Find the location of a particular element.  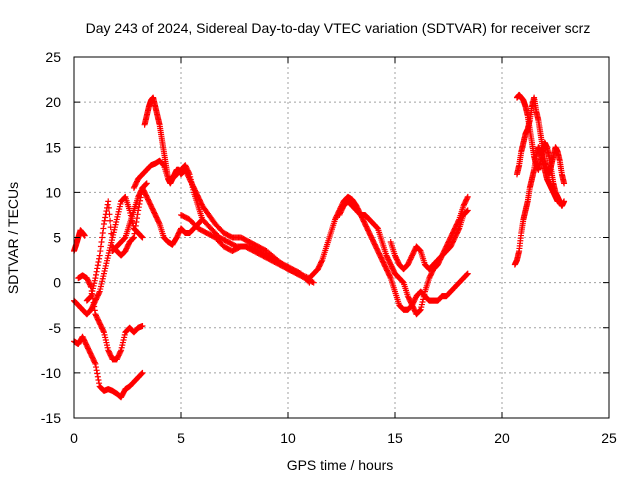

y-axis-label: SDTVAR / TECUs is located at coordinates (13, 238).